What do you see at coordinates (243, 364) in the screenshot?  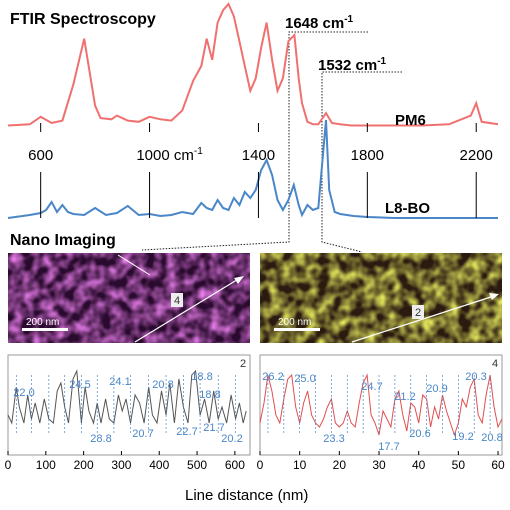 I see `profile-panel-index: 2` at bounding box center [243, 364].